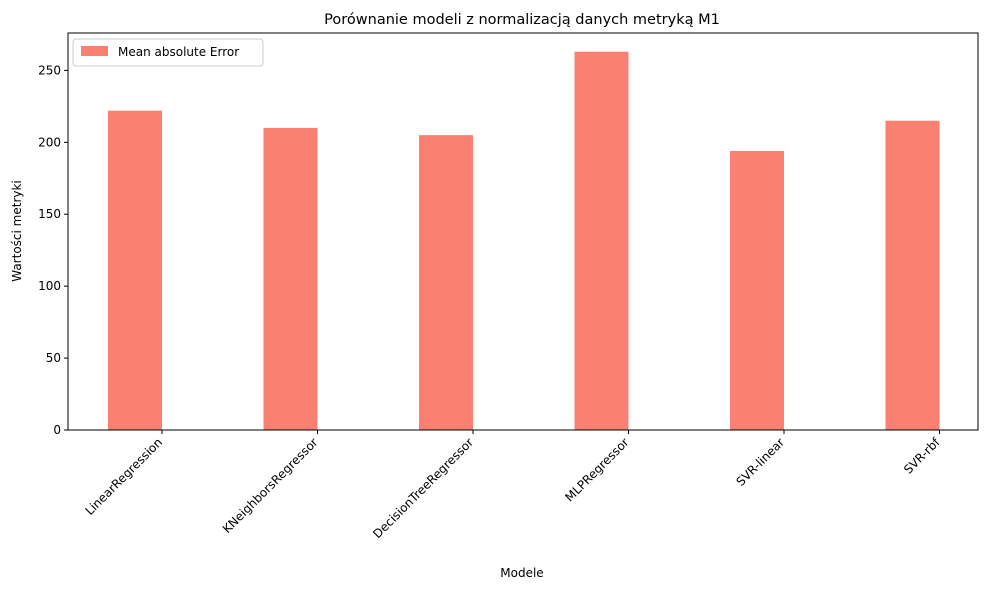  Describe the element at coordinates (178, 52) in the screenshot. I see `legend-label: Mean absolute Error` at that location.